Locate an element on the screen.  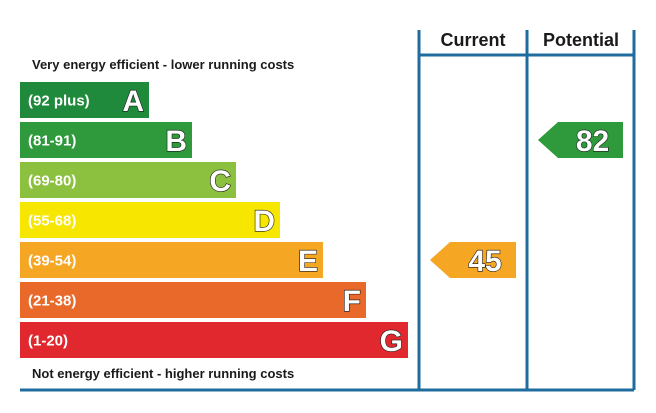
band-range-label: (92 plus) is located at coordinates (59, 101).